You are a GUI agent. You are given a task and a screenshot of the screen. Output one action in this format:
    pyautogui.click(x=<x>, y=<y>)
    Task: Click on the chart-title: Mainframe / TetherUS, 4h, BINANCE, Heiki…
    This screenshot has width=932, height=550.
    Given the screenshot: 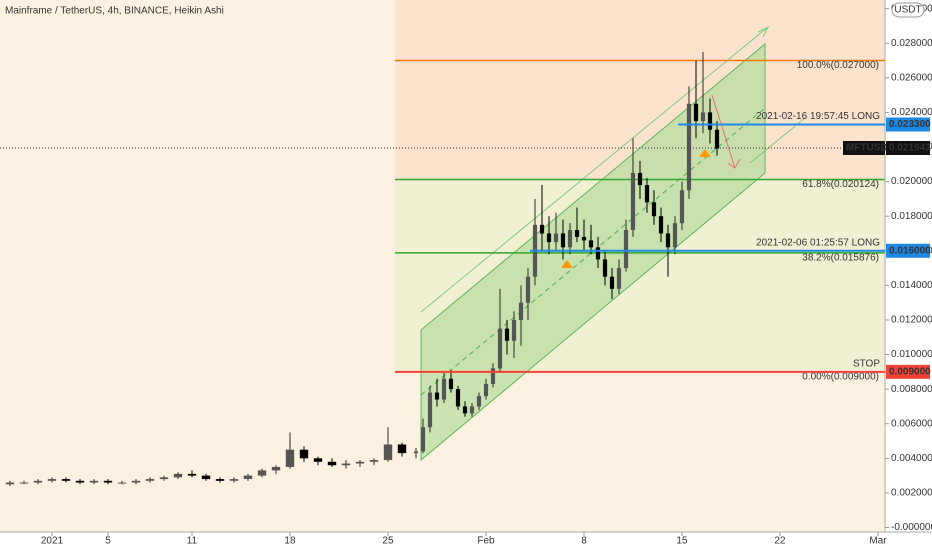 What is the action you would take?
    pyautogui.click(x=114, y=11)
    